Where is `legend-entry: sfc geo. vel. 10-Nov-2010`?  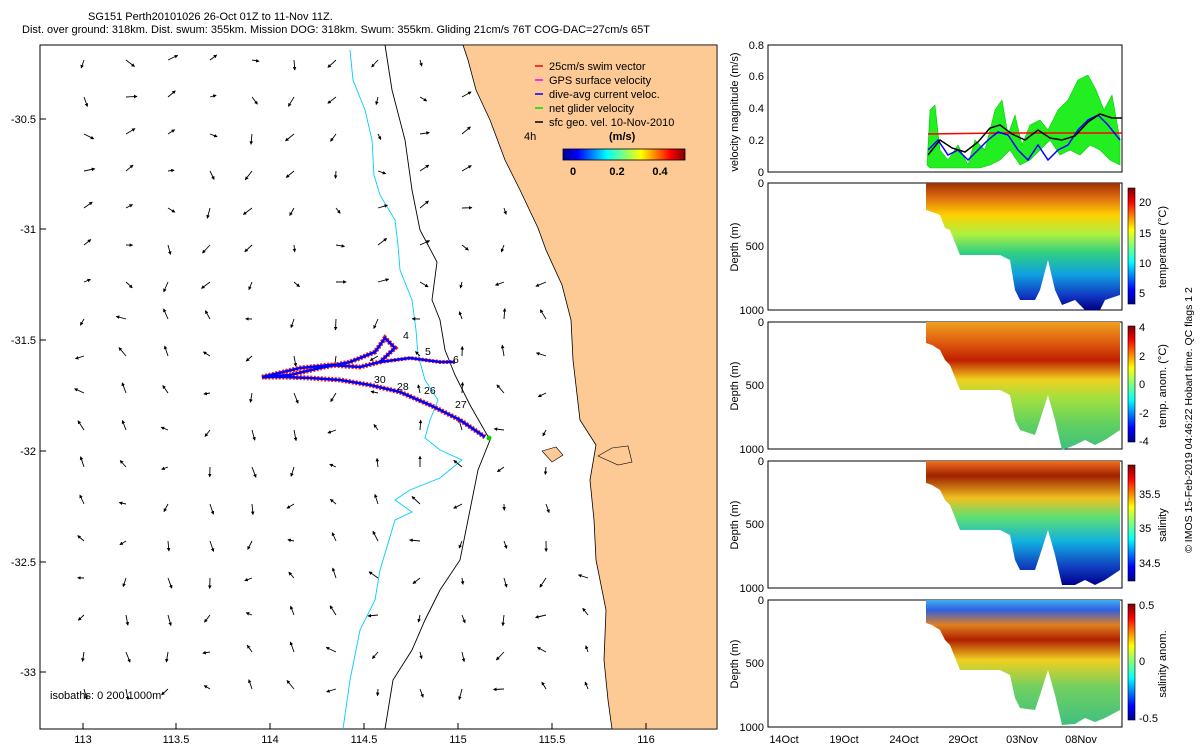 legend-entry: sfc geo. vel. 10-Nov-2010 is located at coordinates (611, 123).